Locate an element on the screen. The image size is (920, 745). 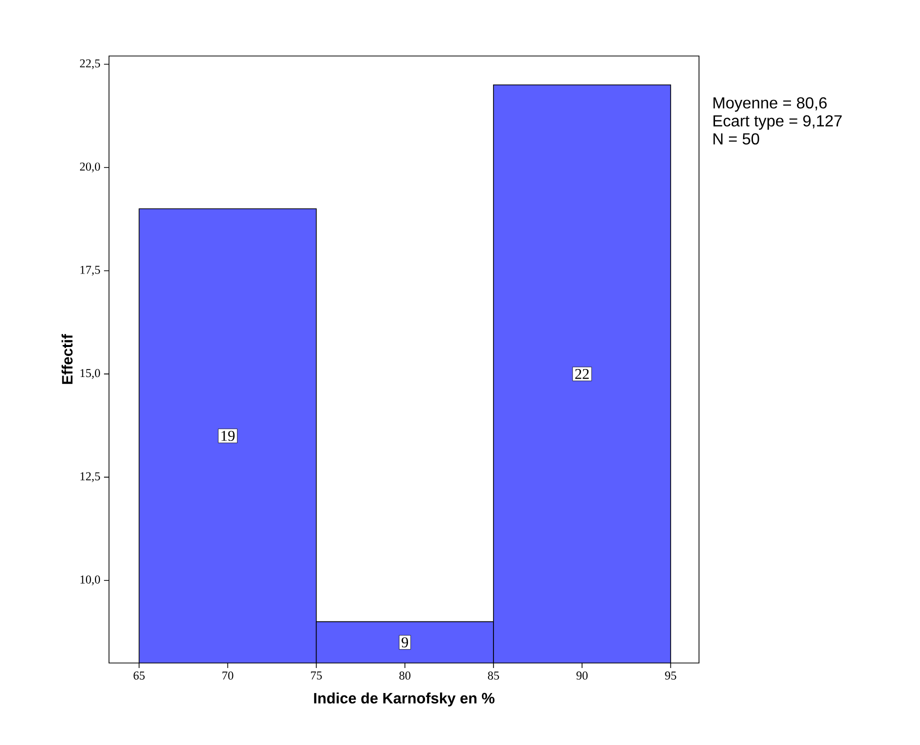
y-tick-label: 20,0 is located at coordinates (90, 167).